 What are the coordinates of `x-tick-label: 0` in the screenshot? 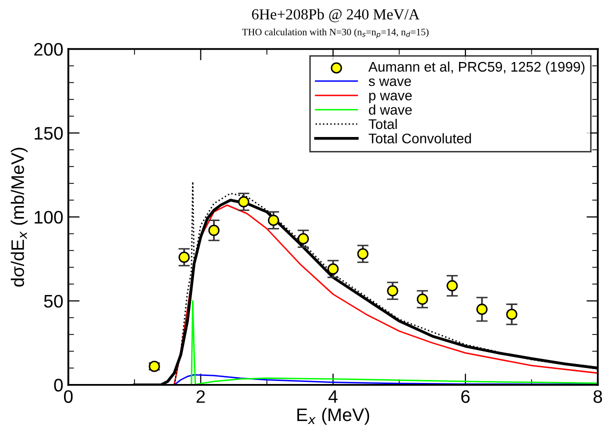 It's located at (68, 396).